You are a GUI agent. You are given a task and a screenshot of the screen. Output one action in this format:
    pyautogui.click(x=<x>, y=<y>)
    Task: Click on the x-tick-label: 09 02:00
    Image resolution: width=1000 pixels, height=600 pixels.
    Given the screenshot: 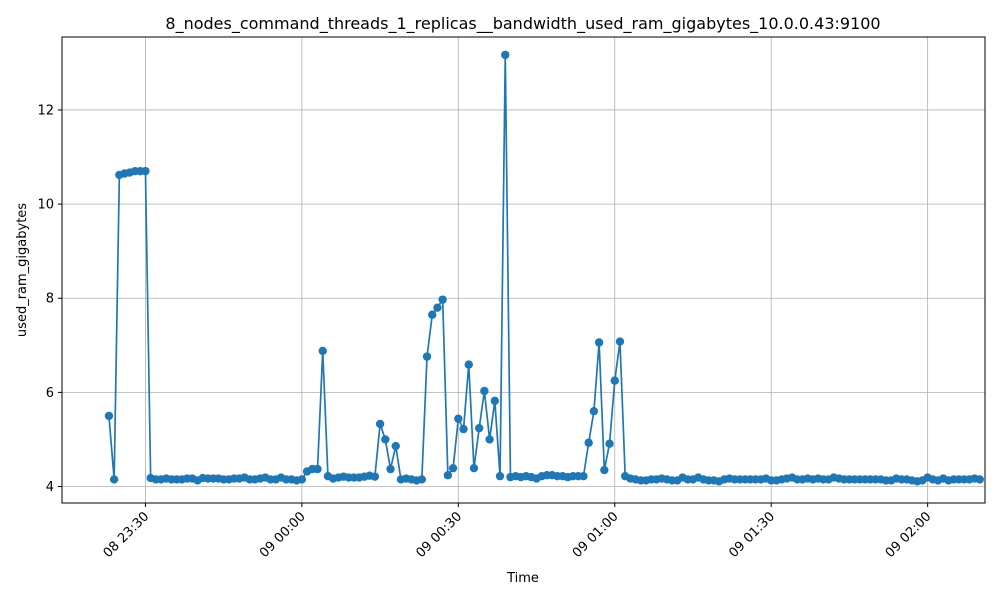 What is the action you would take?
    pyautogui.click(x=909, y=535)
    